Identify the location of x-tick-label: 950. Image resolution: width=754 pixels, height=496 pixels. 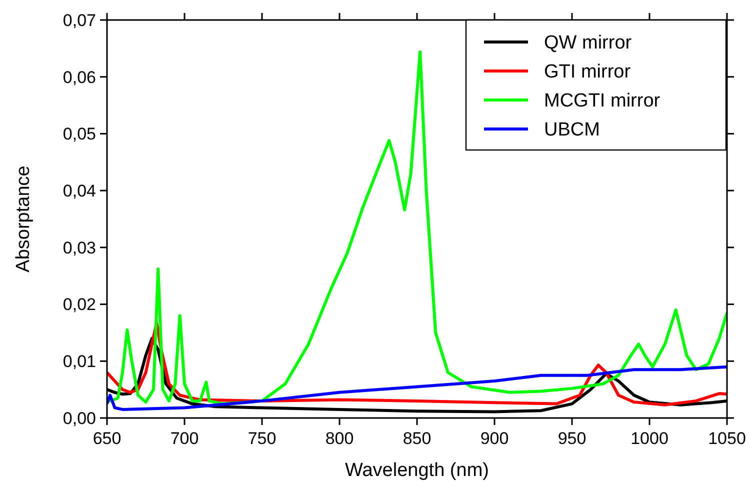
(572, 438).